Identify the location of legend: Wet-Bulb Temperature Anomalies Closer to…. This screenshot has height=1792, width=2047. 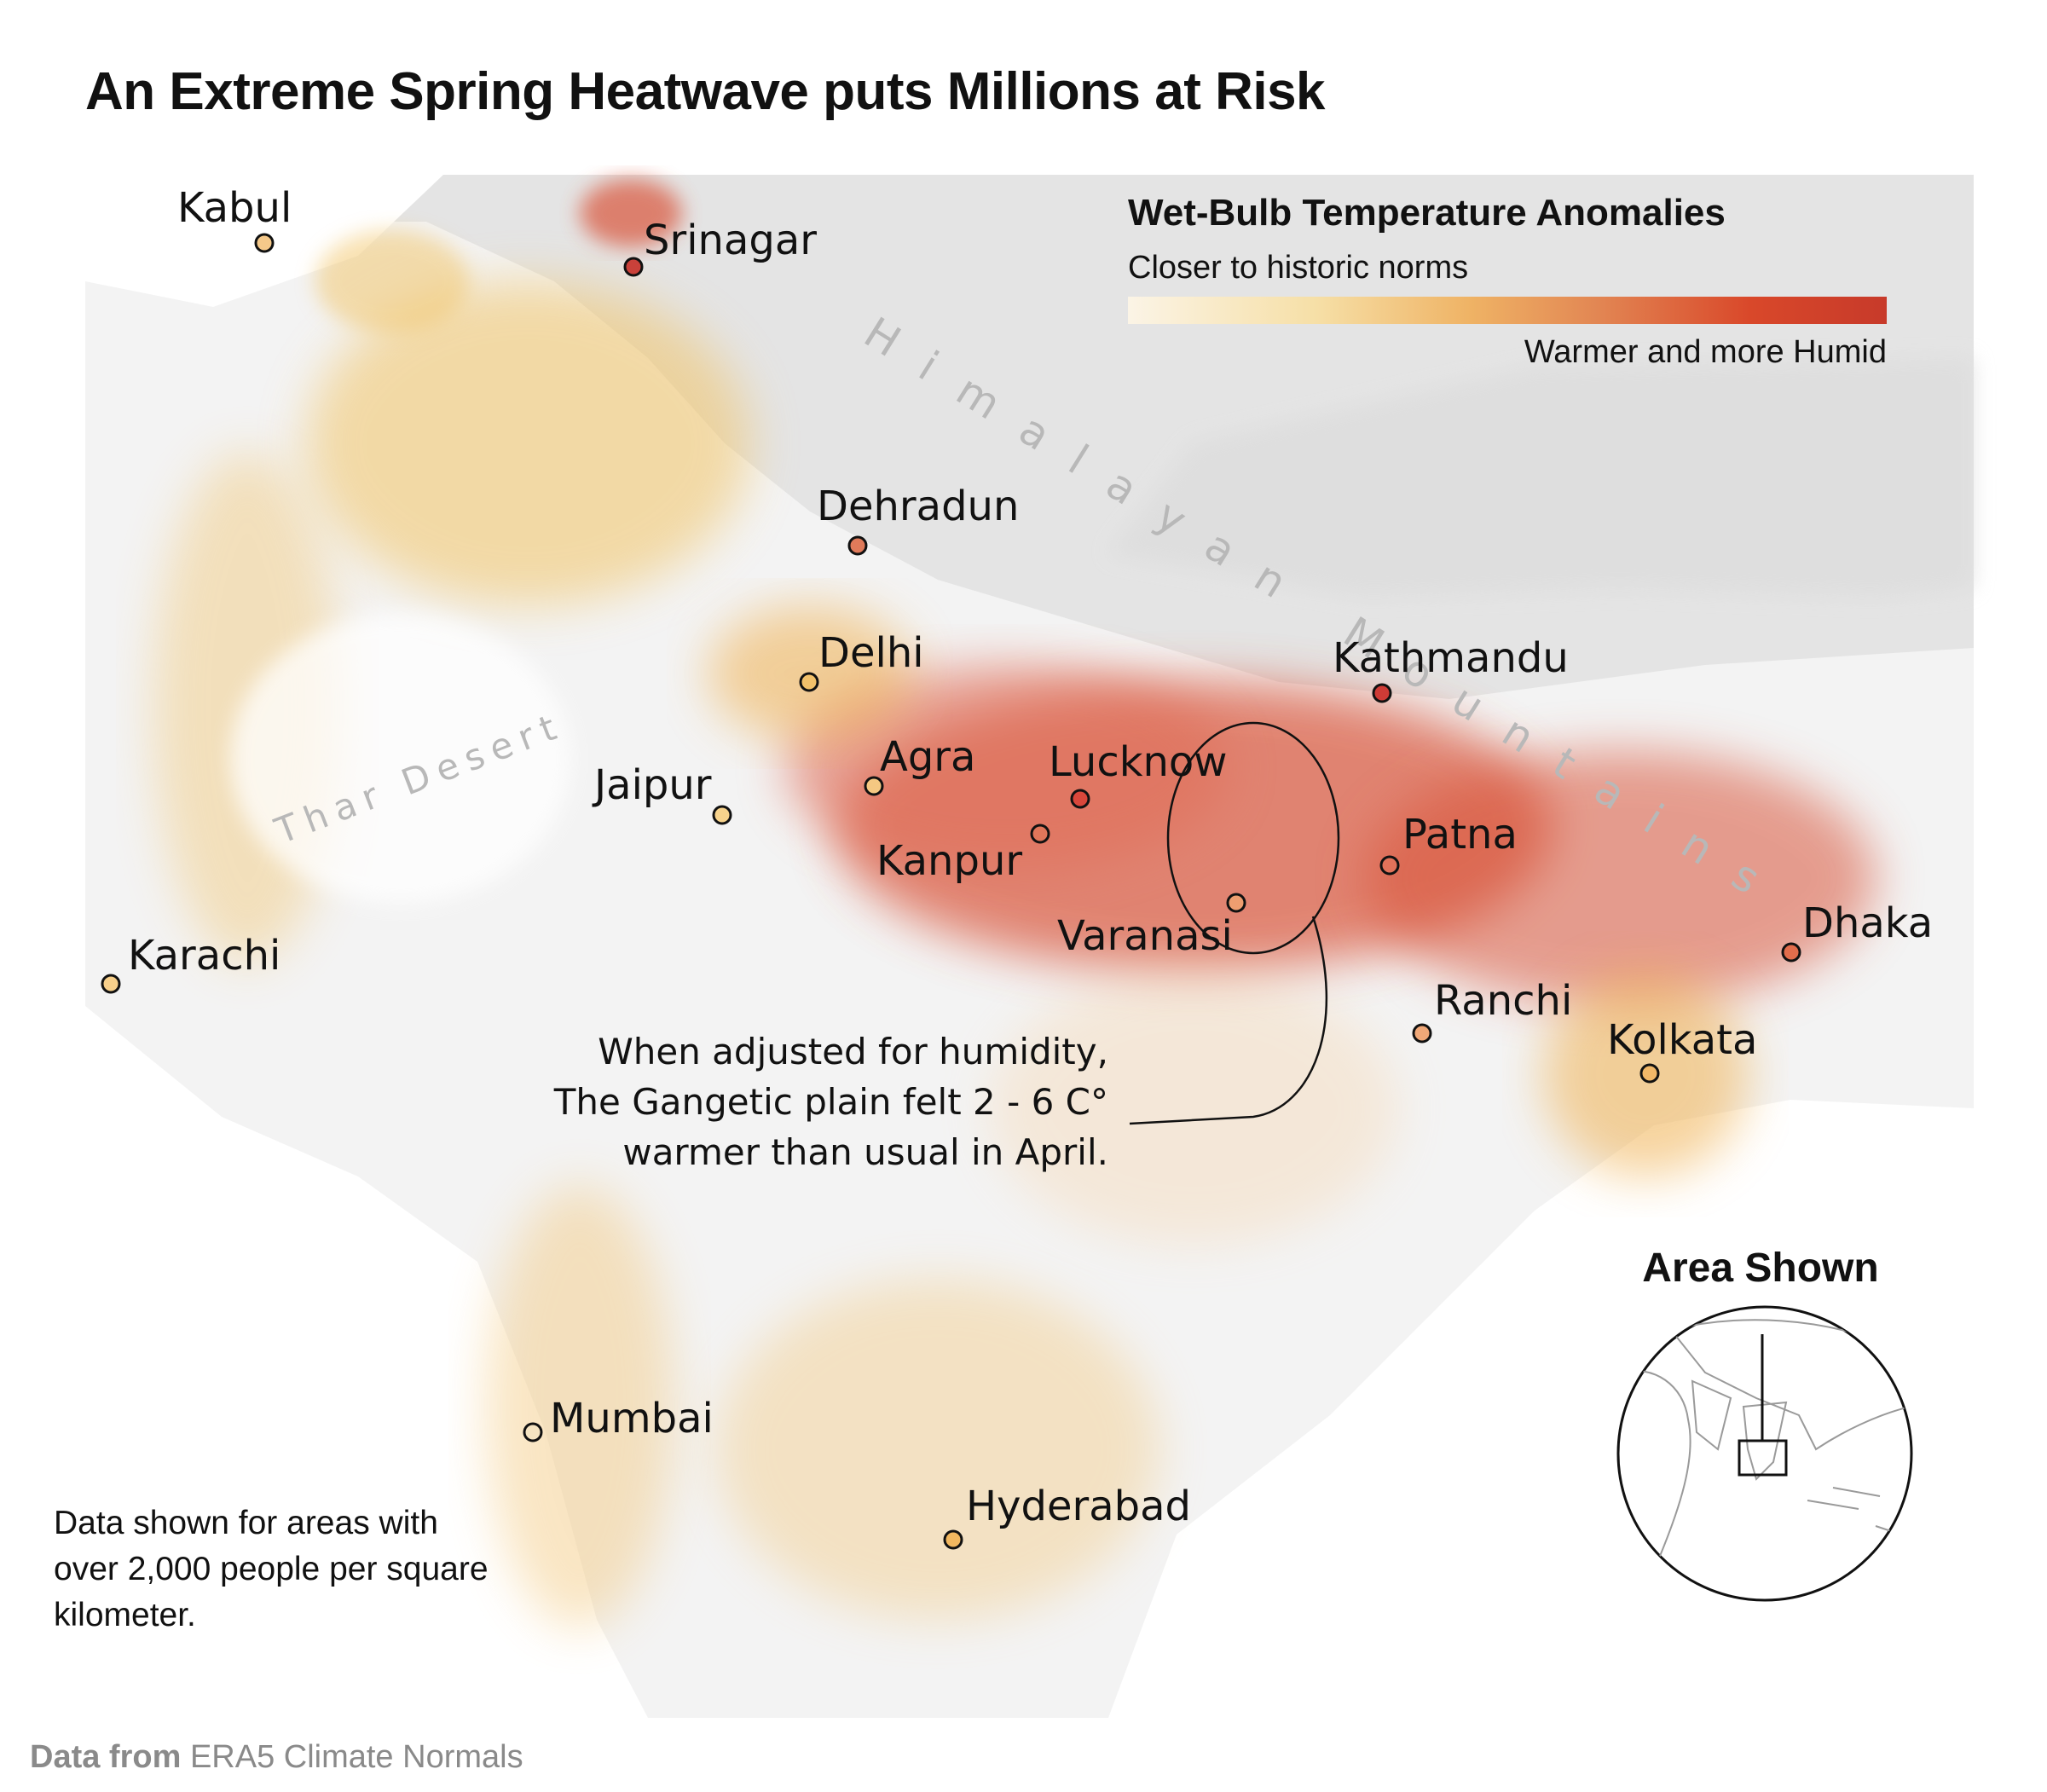
(1507, 281).